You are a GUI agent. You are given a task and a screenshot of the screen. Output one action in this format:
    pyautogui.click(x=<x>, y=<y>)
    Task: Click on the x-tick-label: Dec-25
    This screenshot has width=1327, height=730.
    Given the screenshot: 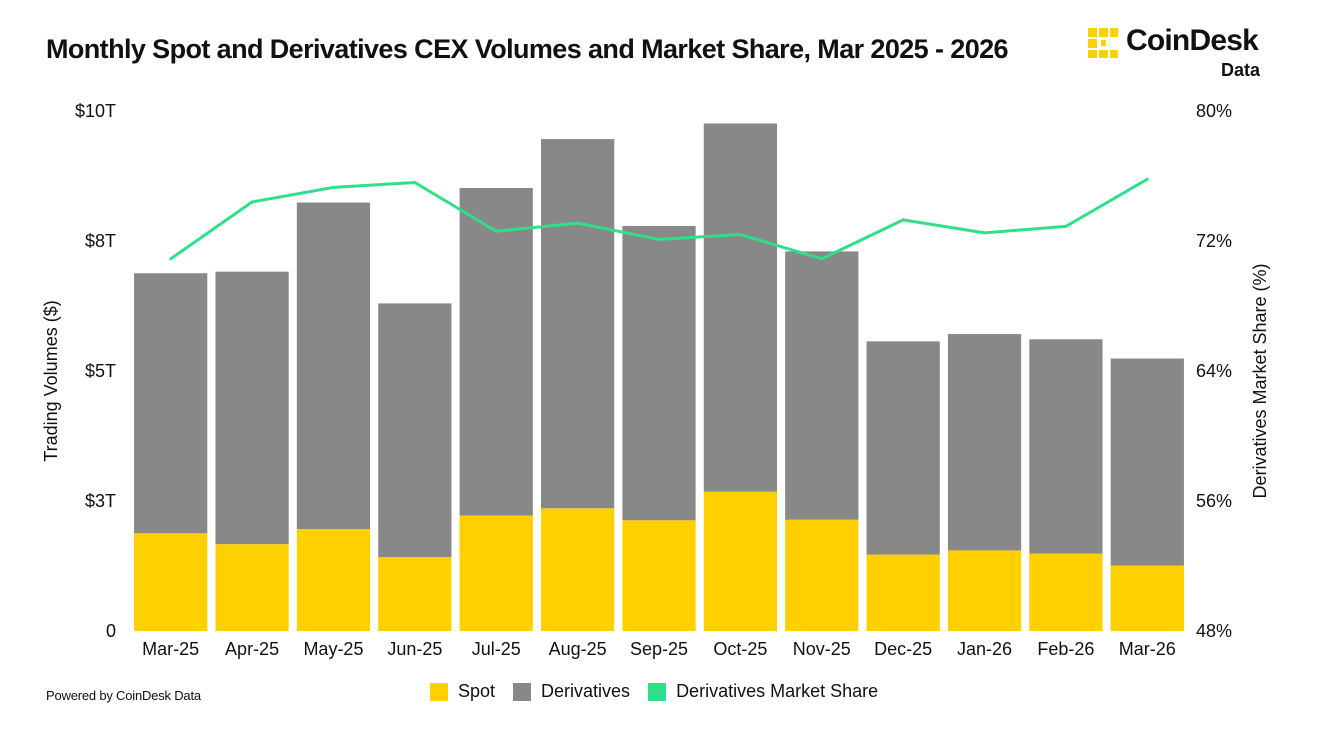 What is the action you would take?
    pyautogui.click(x=903, y=649)
    